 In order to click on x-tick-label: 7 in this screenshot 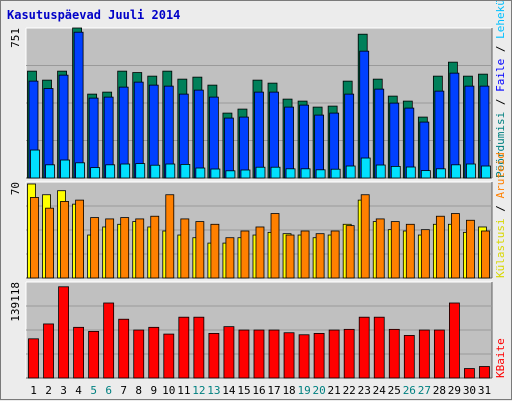, I will do `click(123, 390)`.